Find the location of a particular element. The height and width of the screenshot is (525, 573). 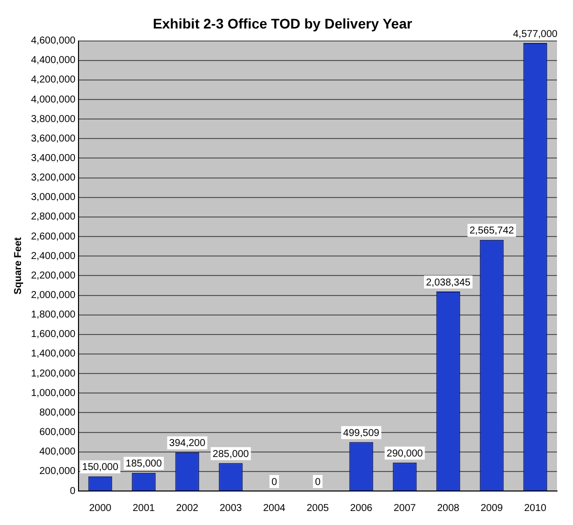

y-tick-label: 3,400,000 is located at coordinates (53, 158).